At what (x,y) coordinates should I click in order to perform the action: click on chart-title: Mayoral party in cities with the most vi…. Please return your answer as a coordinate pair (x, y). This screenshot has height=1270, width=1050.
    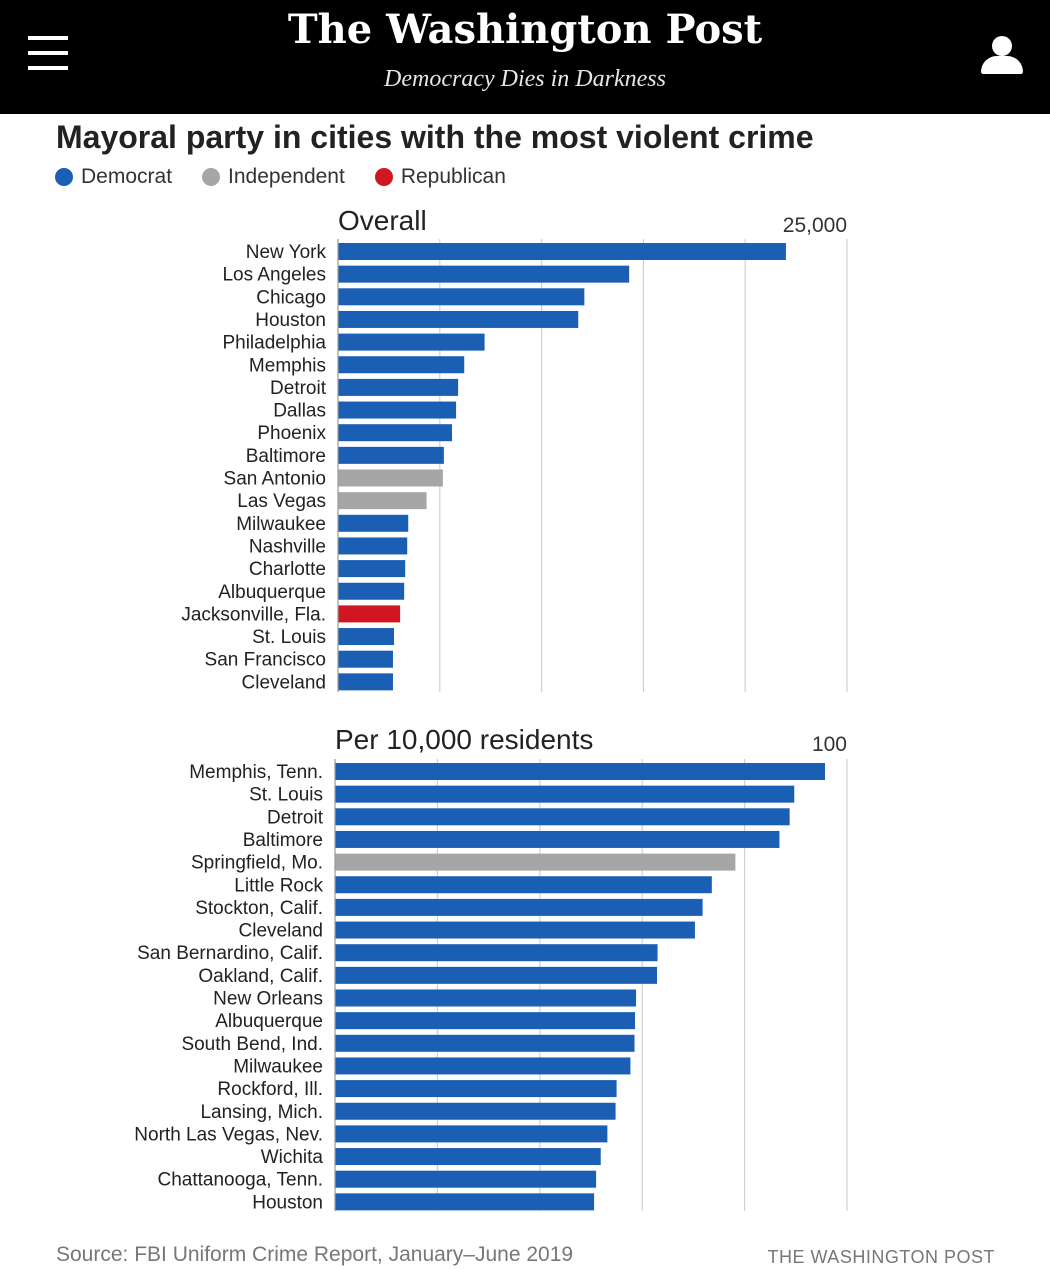
    Looking at the image, I should click on (435, 137).